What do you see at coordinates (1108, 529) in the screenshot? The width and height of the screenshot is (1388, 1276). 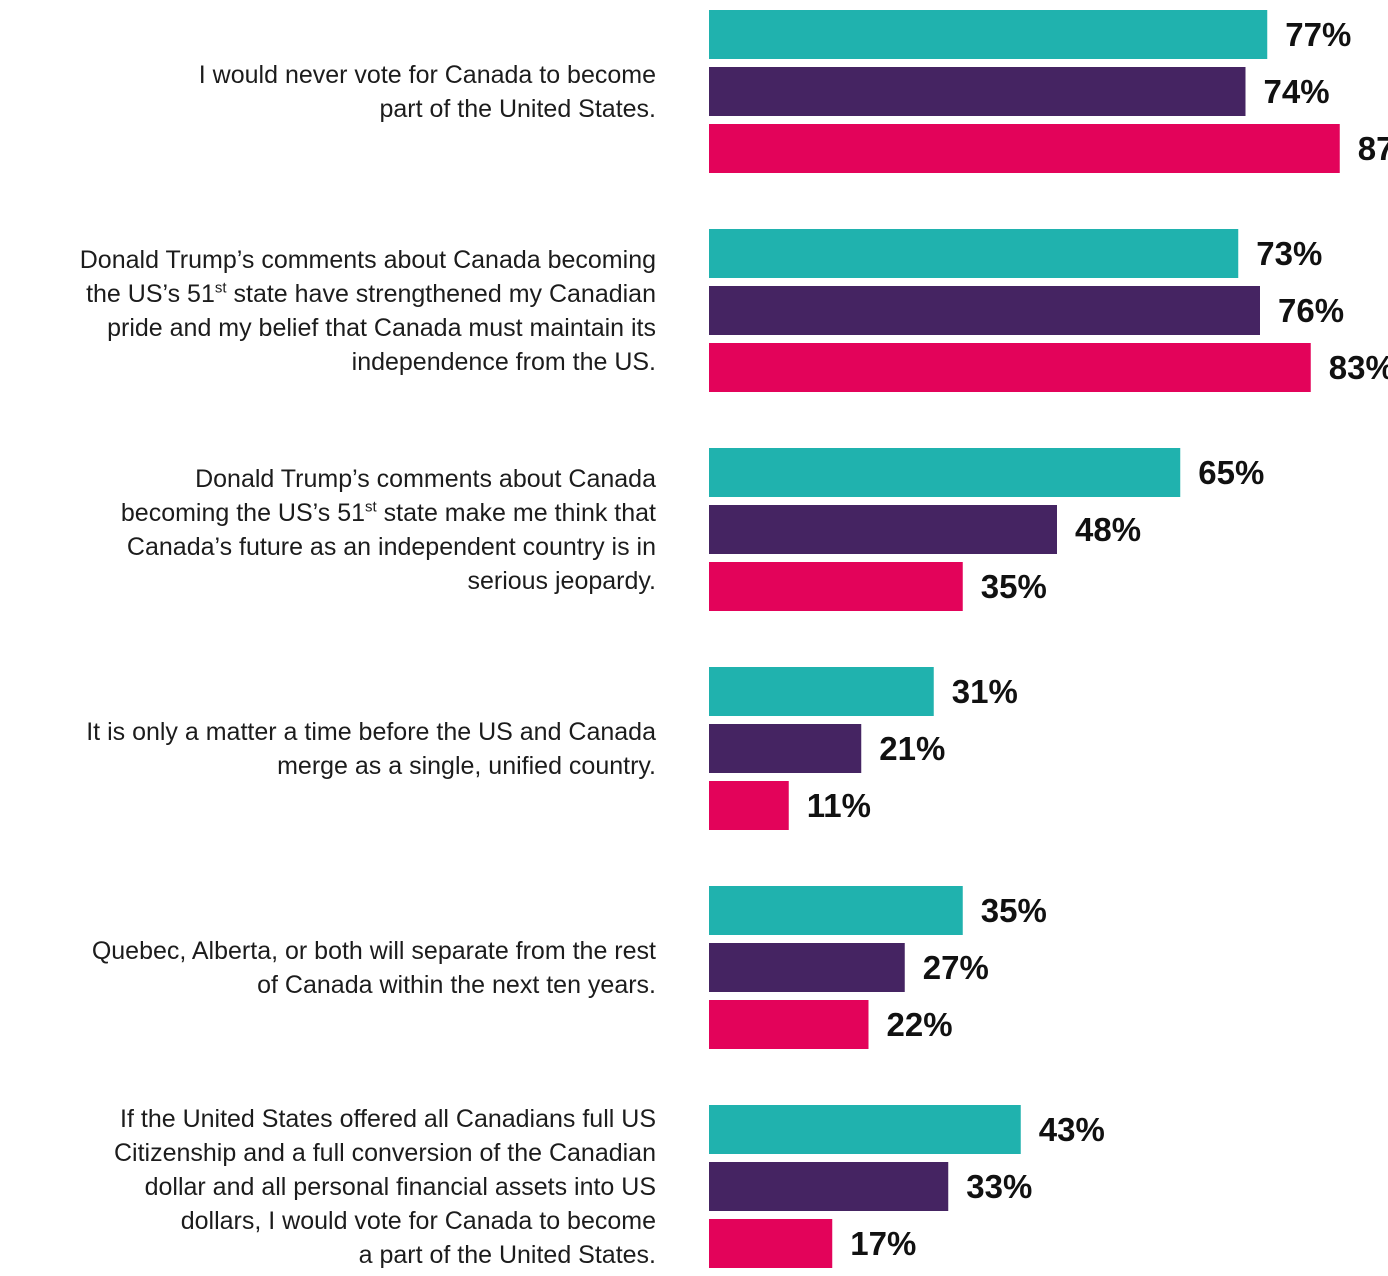 I see `data-label-3-2: 48%` at bounding box center [1108, 529].